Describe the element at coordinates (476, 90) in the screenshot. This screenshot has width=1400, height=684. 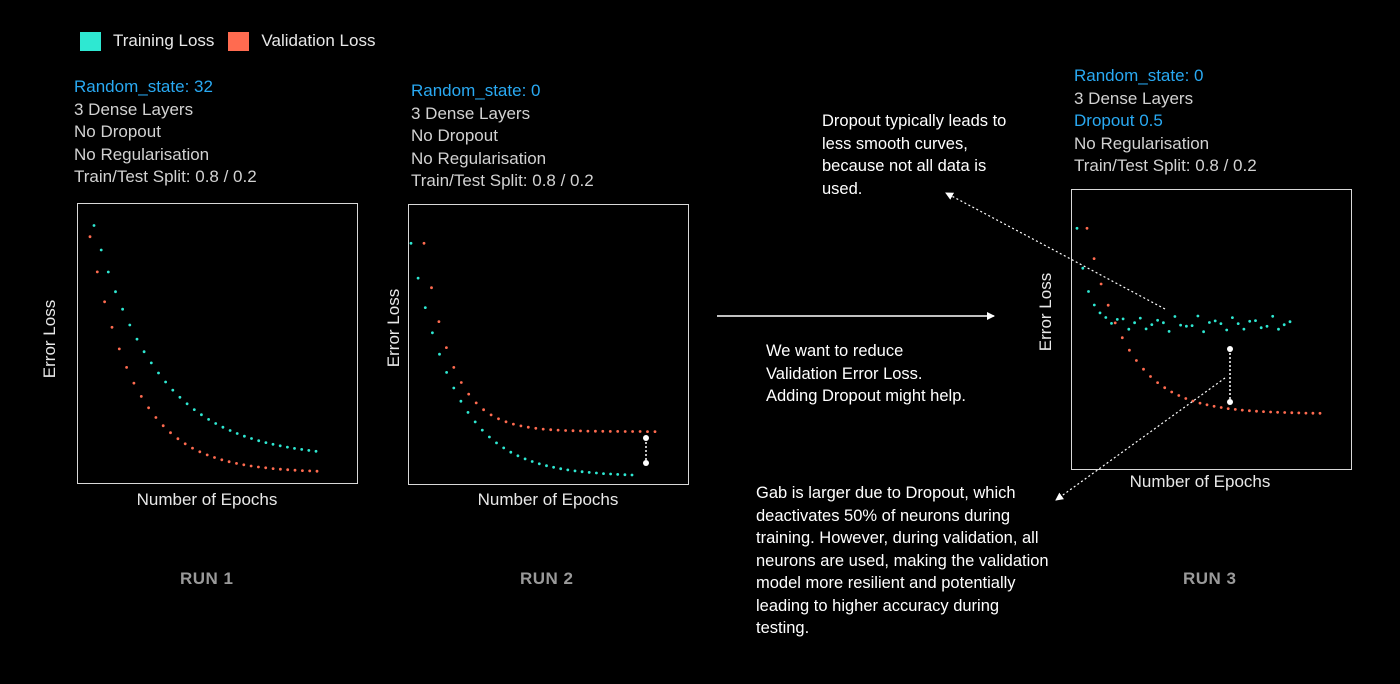
I see `config-line: Random_state: 0` at that location.